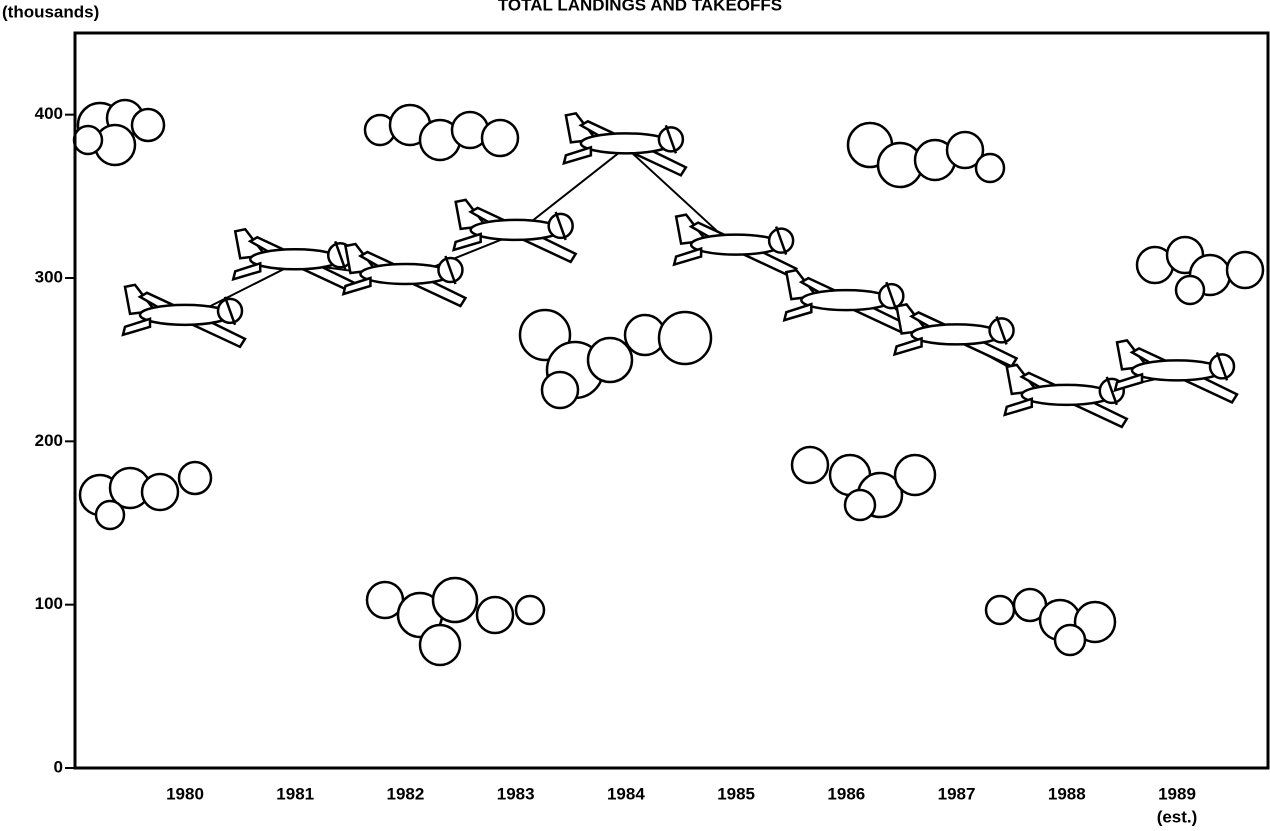  What do you see at coordinates (736, 793) in the screenshot?
I see `x-tick-label: 1985` at bounding box center [736, 793].